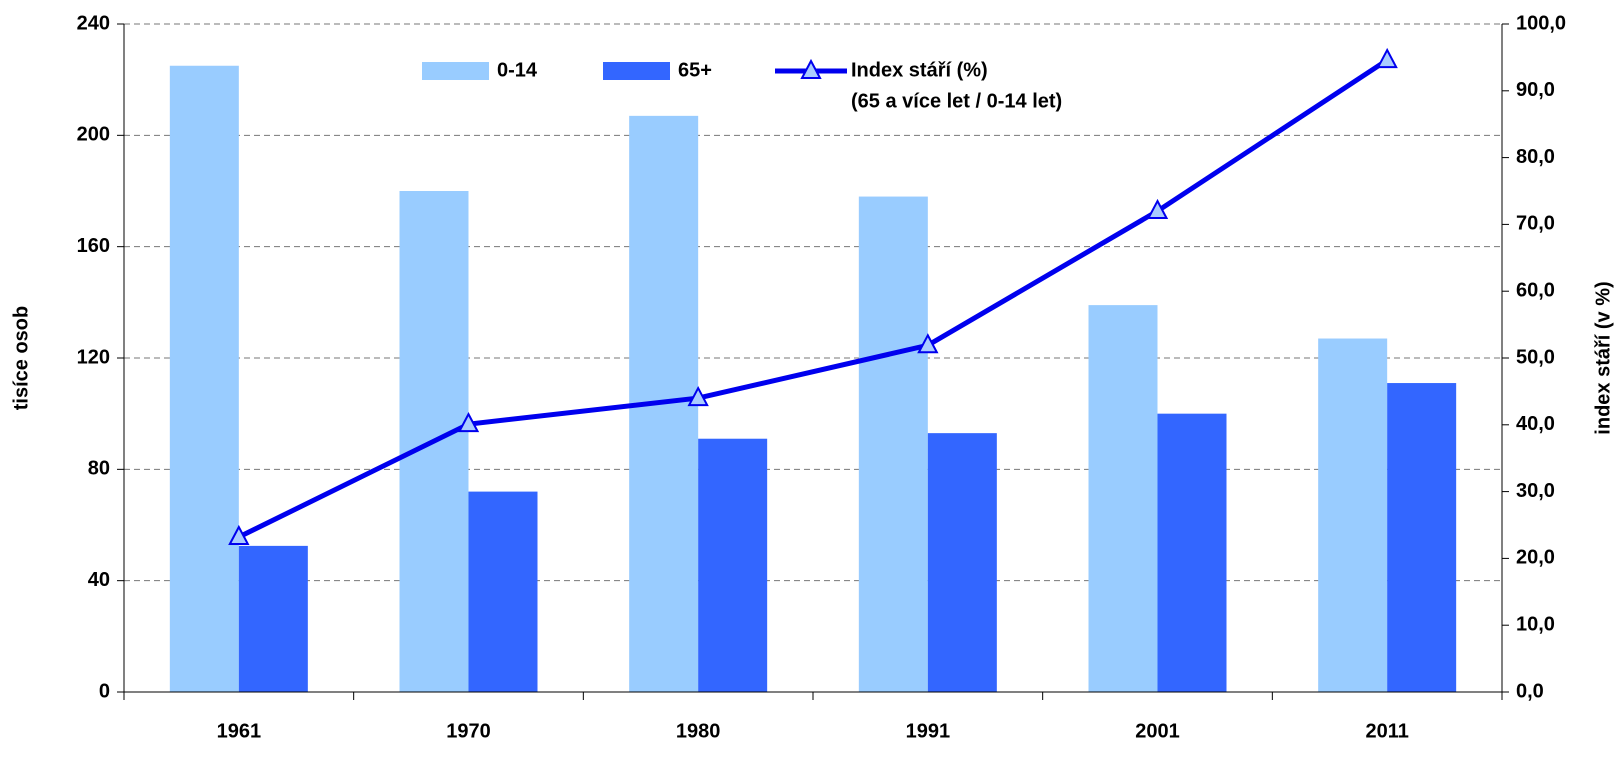 The image size is (1624, 768). I want to click on x-tick-label: 2001, so click(1157, 731).